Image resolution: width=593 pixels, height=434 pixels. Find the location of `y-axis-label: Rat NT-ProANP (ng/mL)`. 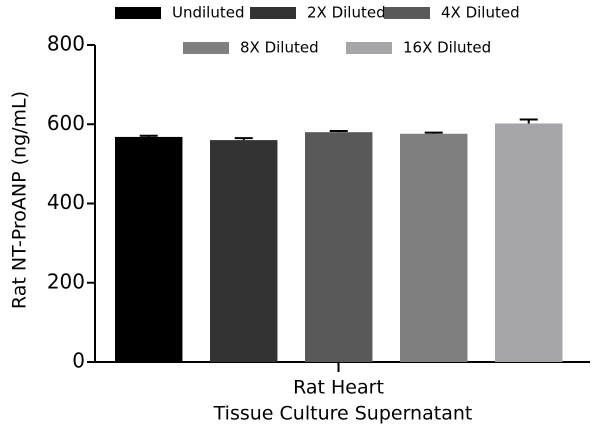

y-axis-label: Rat NT-ProANP (ng/mL) is located at coordinates (20, 200).